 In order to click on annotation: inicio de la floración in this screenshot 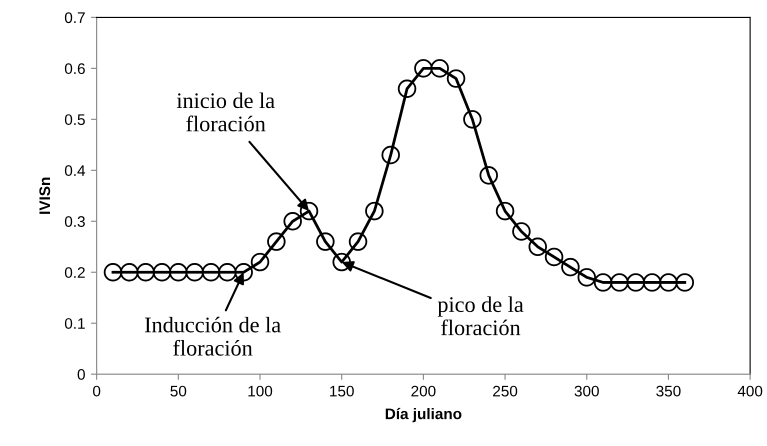, I will do `click(225, 112)`.